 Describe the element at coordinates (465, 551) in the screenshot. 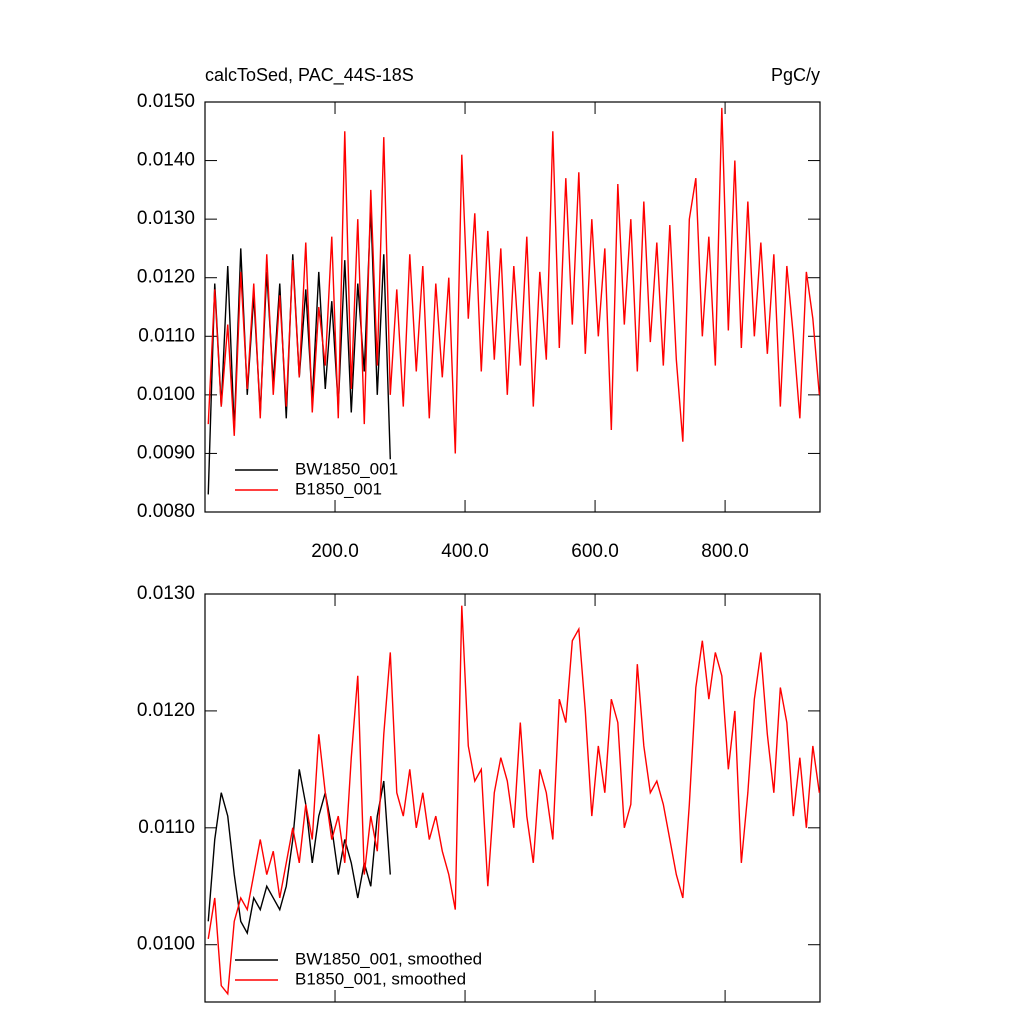

I see `x-tick-label: 400.0` at that location.